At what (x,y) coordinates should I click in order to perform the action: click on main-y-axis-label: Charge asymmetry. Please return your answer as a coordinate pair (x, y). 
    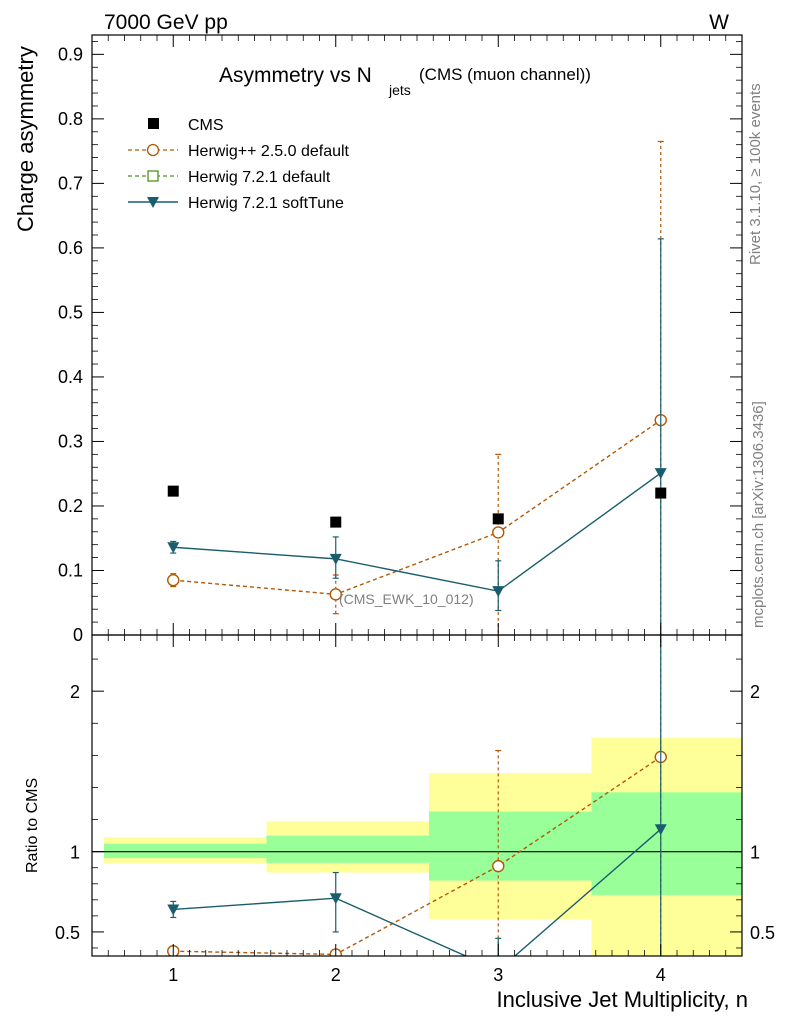
    Looking at the image, I should click on (25, 139).